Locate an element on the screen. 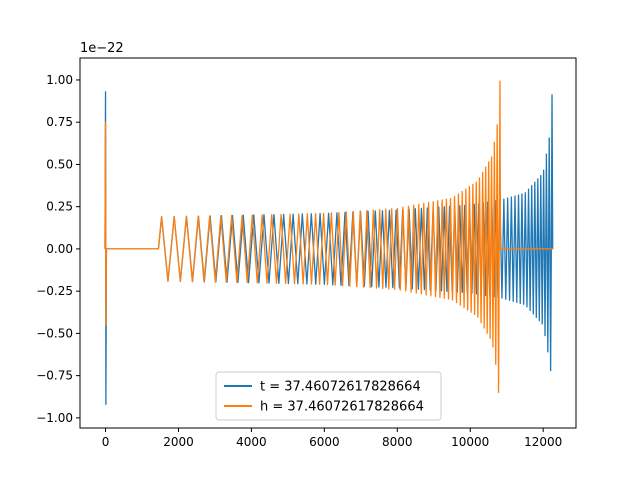 The image size is (640, 480). legend-label: t = 37.46072617828664 is located at coordinates (340, 387).